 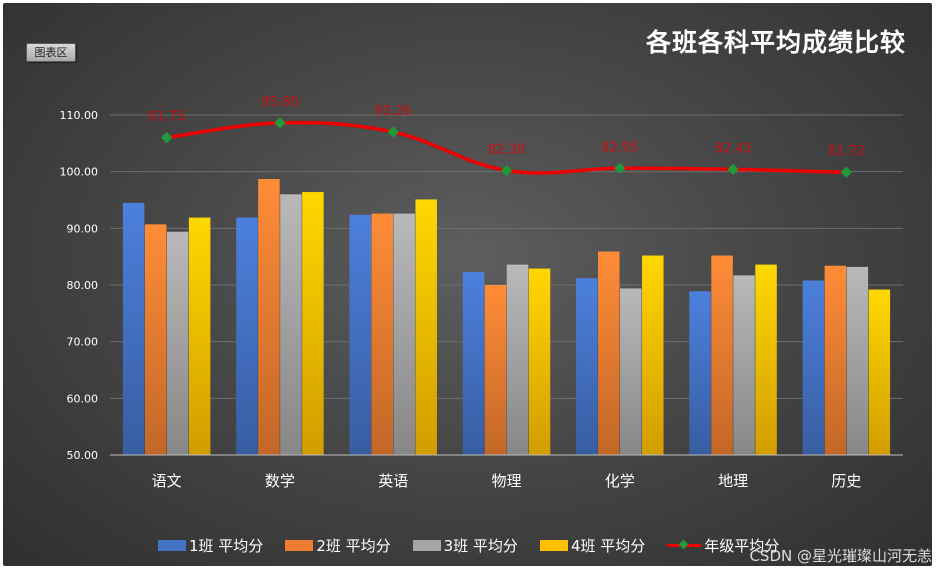 I want to click on bar-2班平均分-物理, so click(x=495, y=370).